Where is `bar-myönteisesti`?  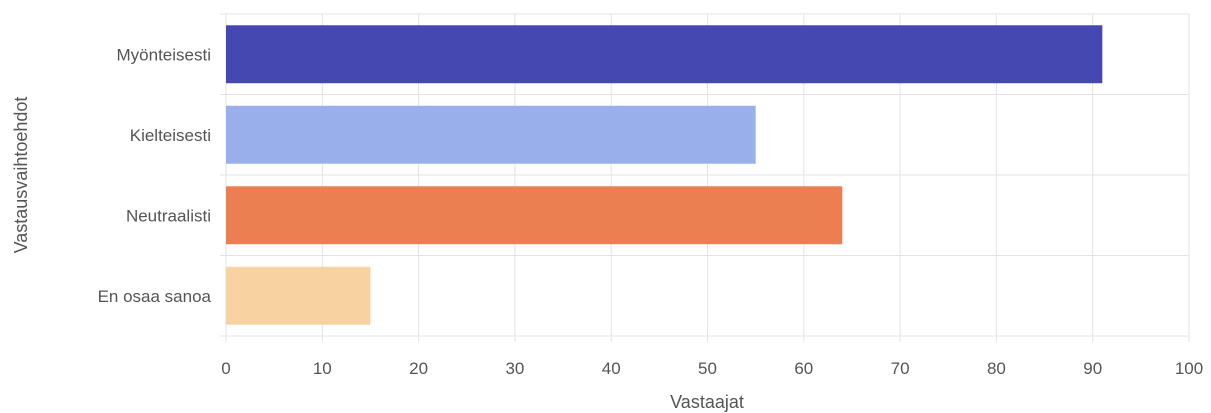
bar-myönteisesti is located at coordinates (664, 54).